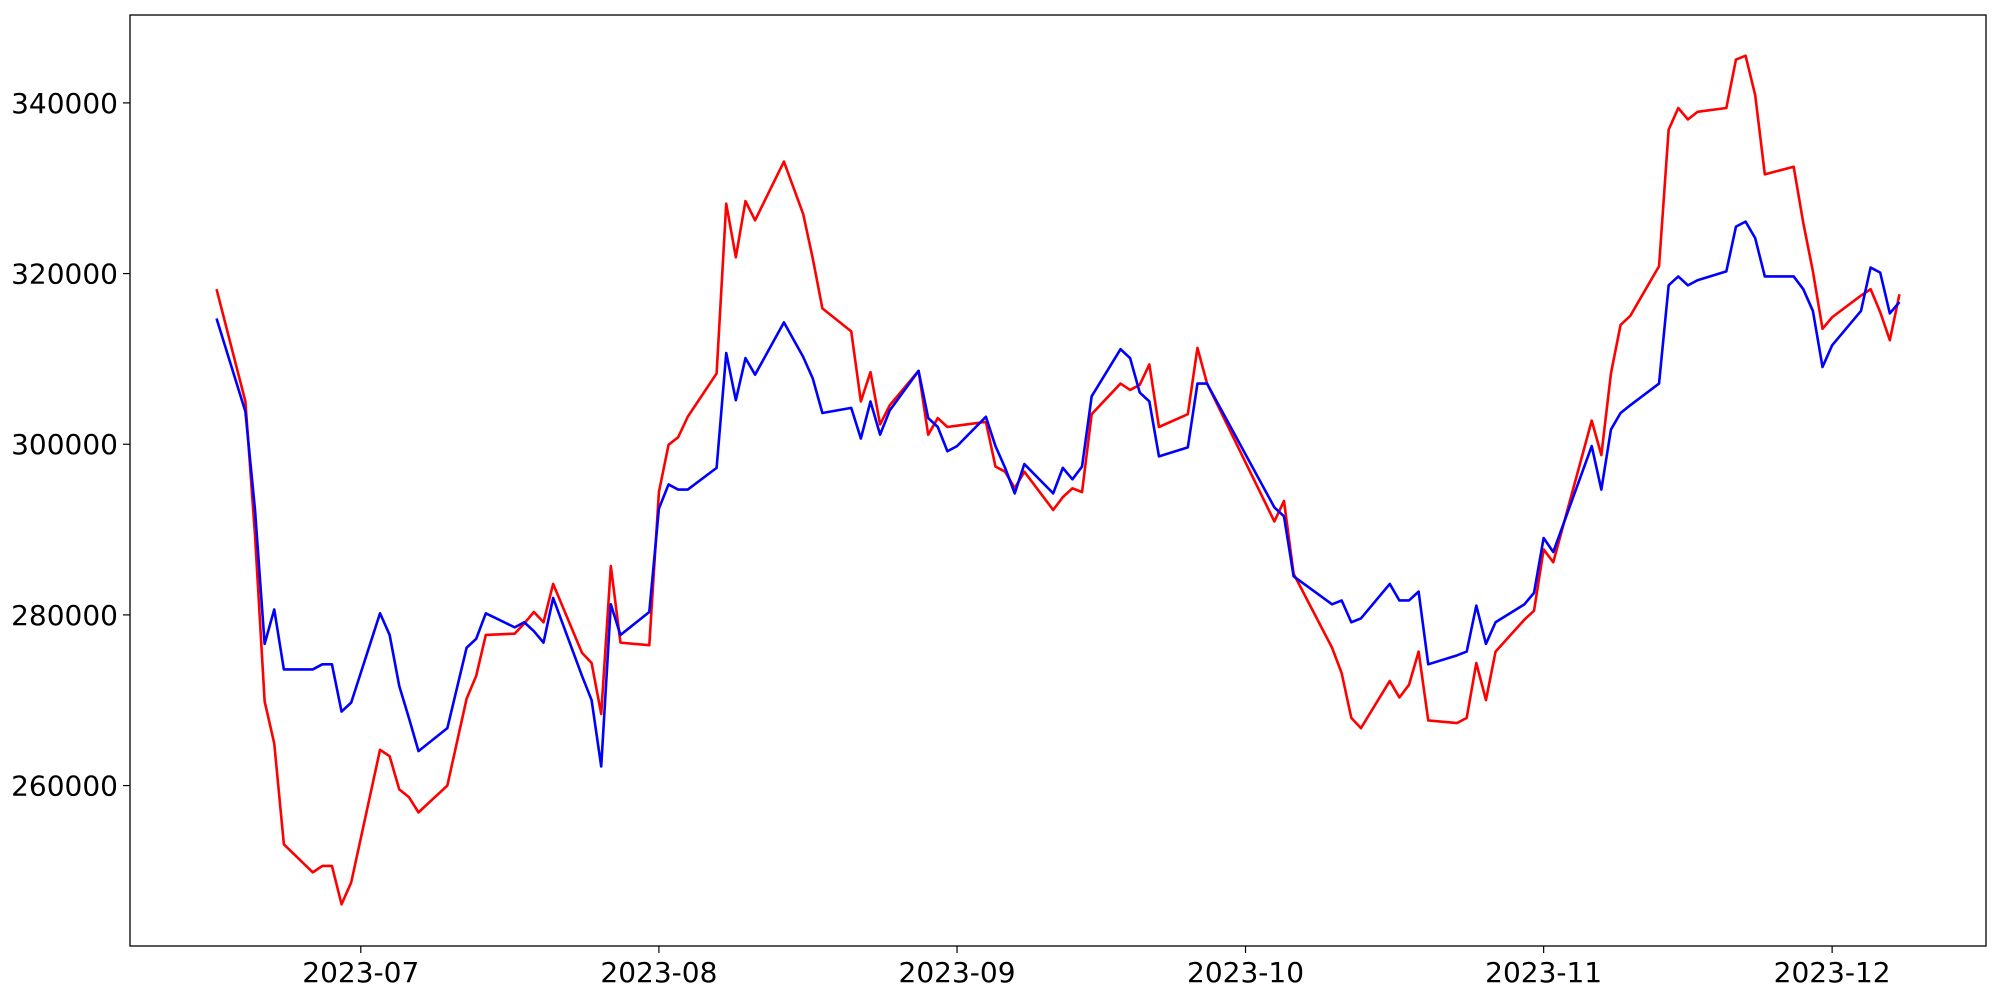 Image resolution: width=2000 pixels, height=1000 pixels. What do you see at coordinates (1832, 972) in the screenshot?
I see `x-tick-label: 2023-12` at bounding box center [1832, 972].